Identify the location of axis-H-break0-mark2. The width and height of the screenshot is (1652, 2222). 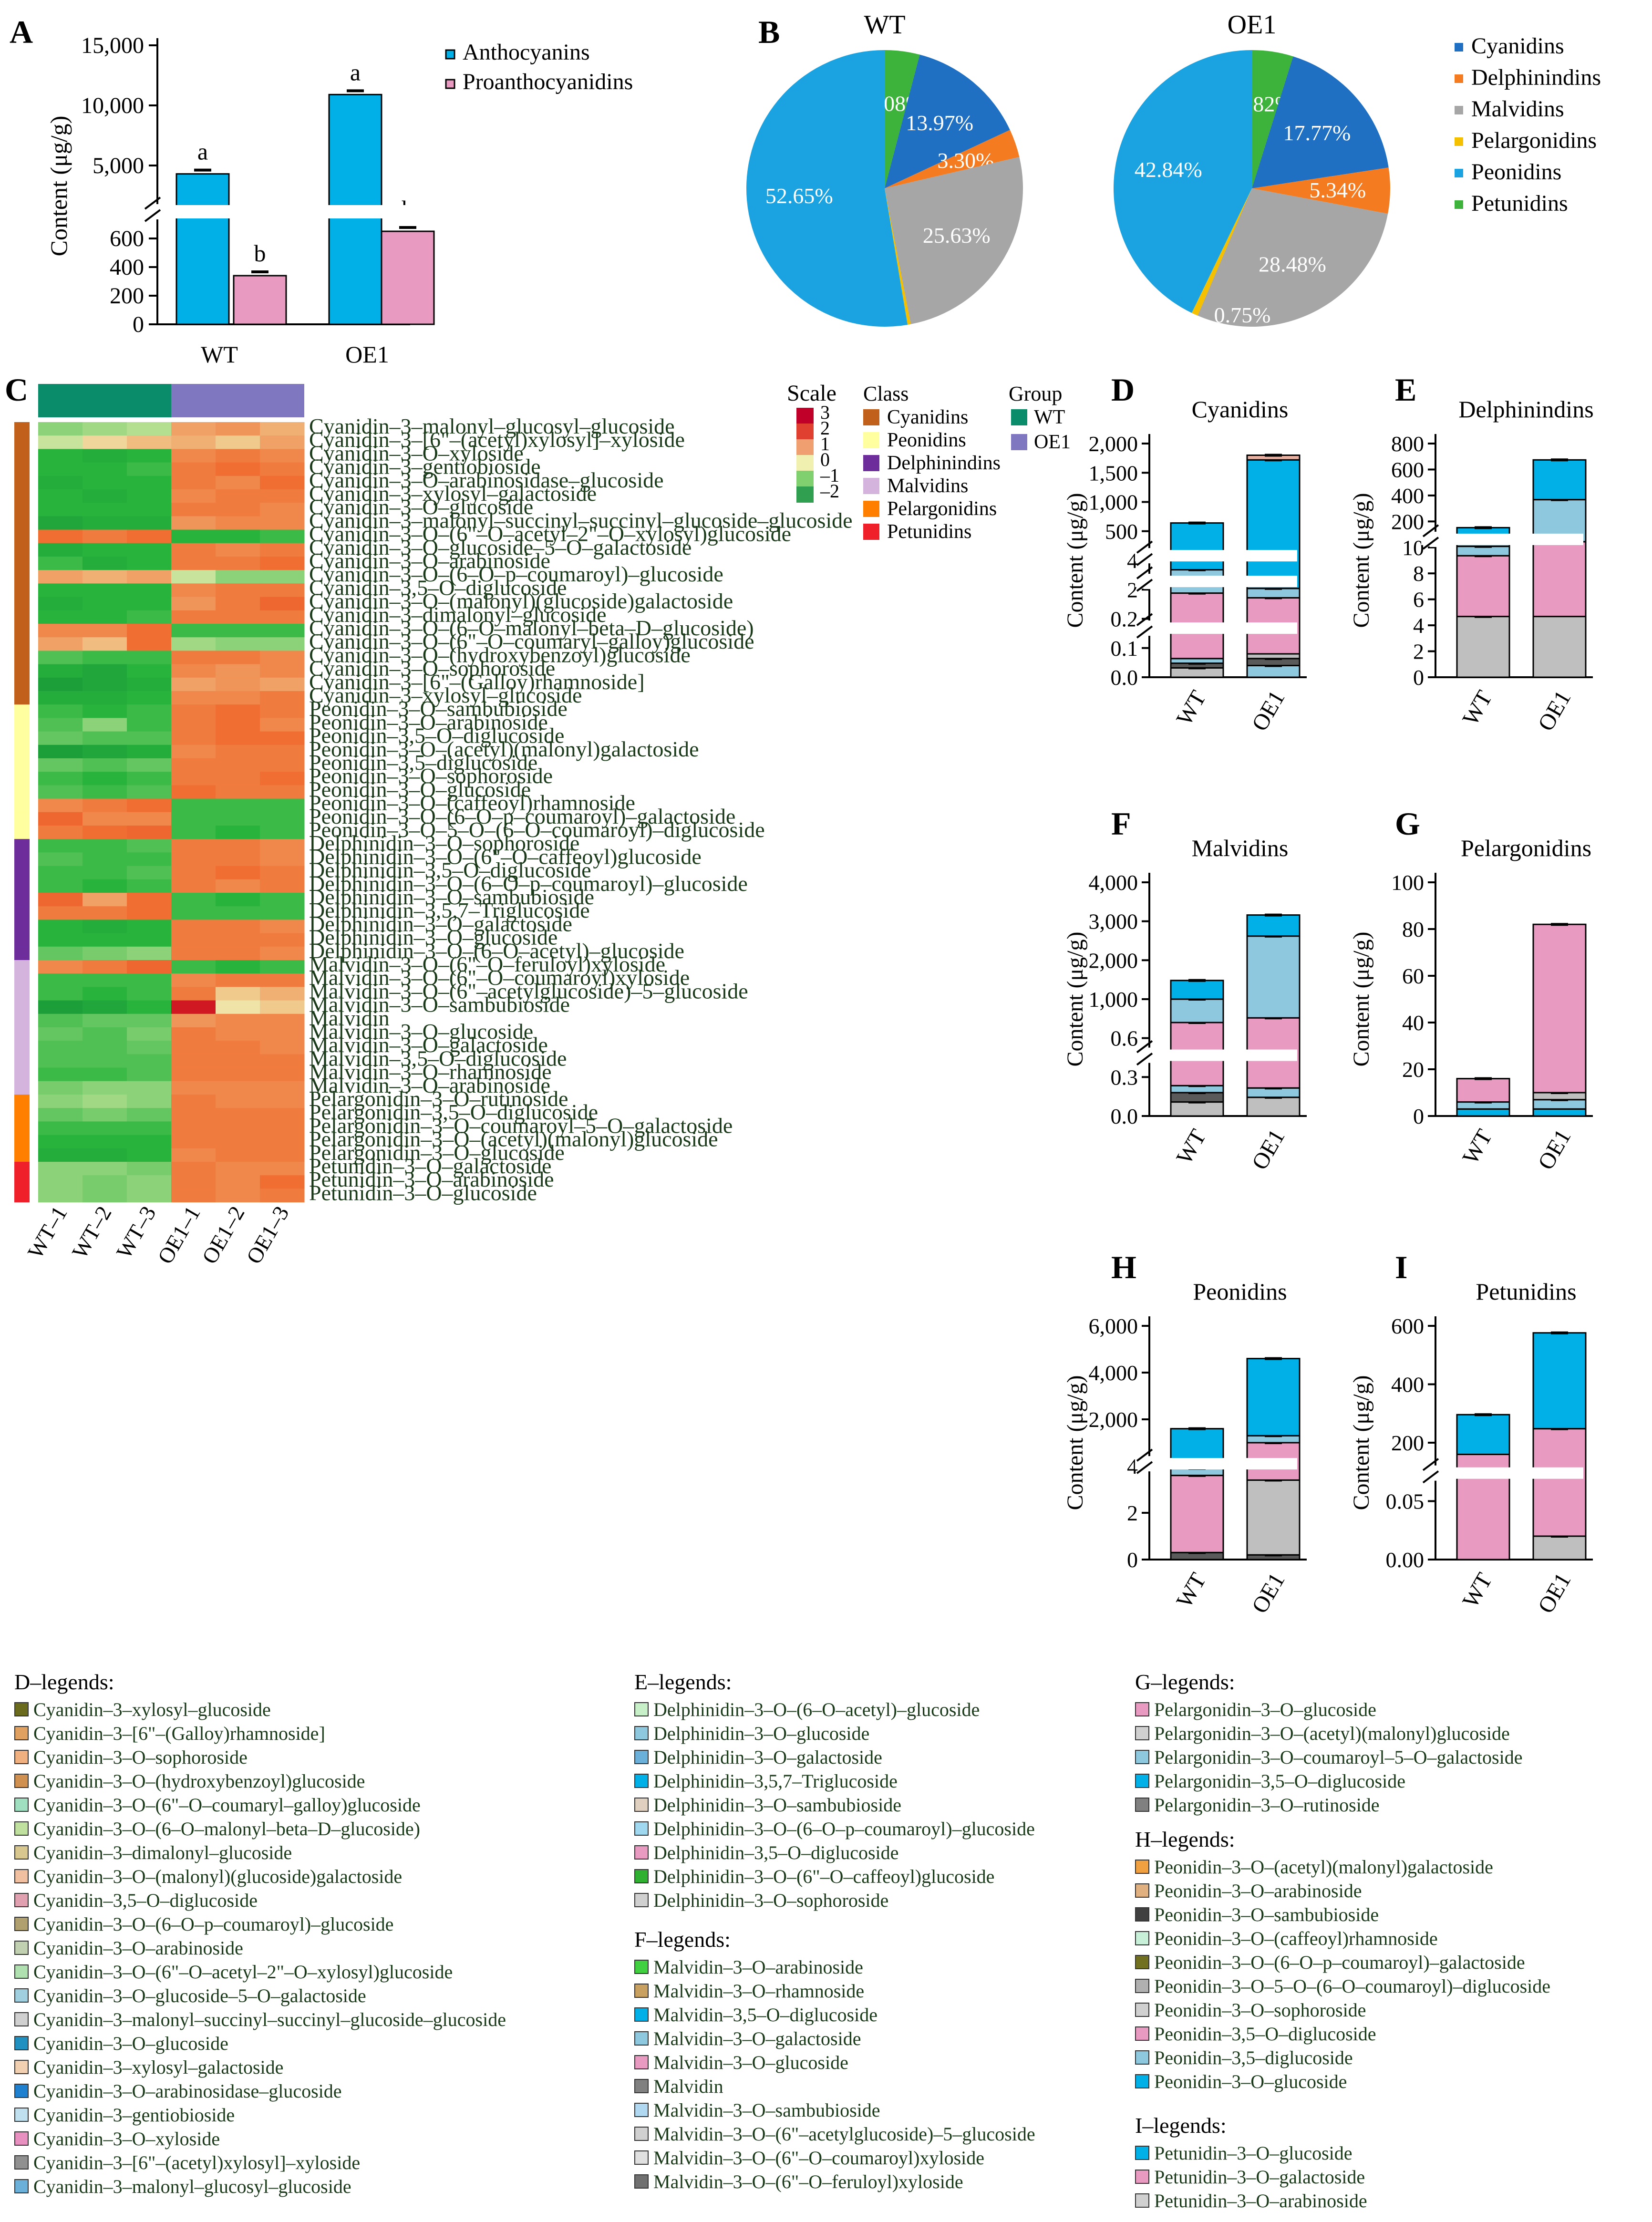
(1144, 1467).